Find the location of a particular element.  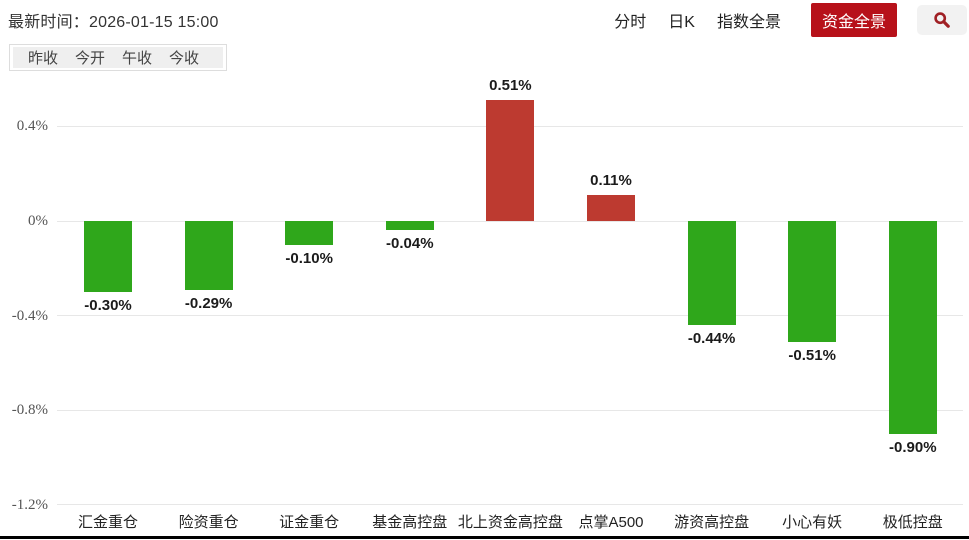

price-button-prev-close: 昨收 is located at coordinates (43, 58).